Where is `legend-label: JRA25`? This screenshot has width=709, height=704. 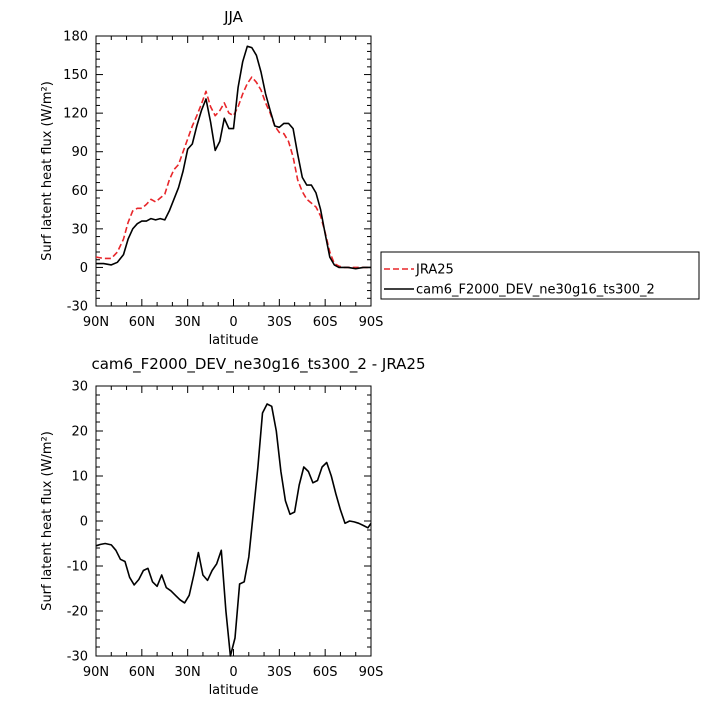 legend-label: JRA25 is located at coordinates (434, 270).